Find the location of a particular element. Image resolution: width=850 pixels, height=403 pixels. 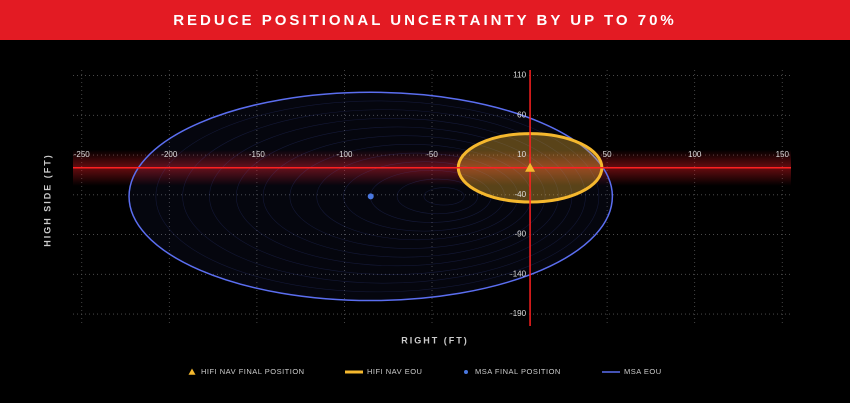

x-tick-label: -50 is located at coordinates (432, 154).